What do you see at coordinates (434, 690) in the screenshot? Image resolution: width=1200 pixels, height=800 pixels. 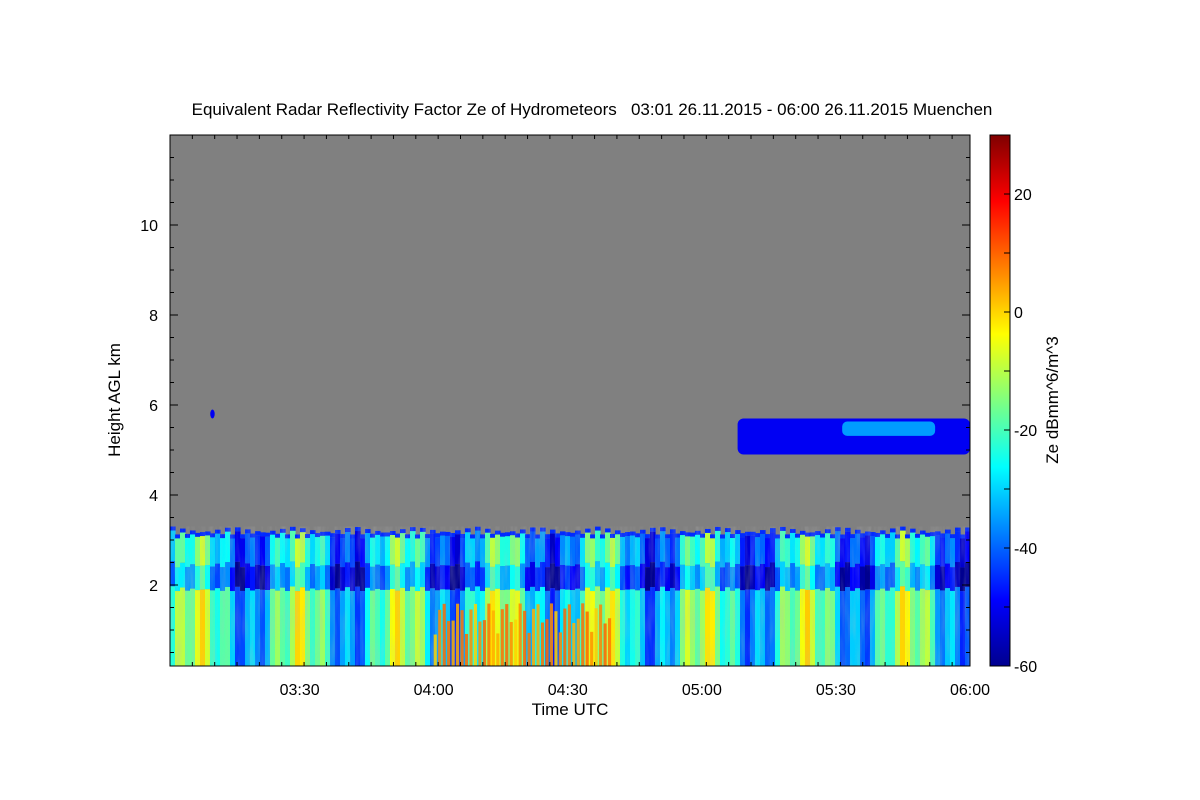 I see `x-tick-label: 04:00` at bounding box center [434, 690].